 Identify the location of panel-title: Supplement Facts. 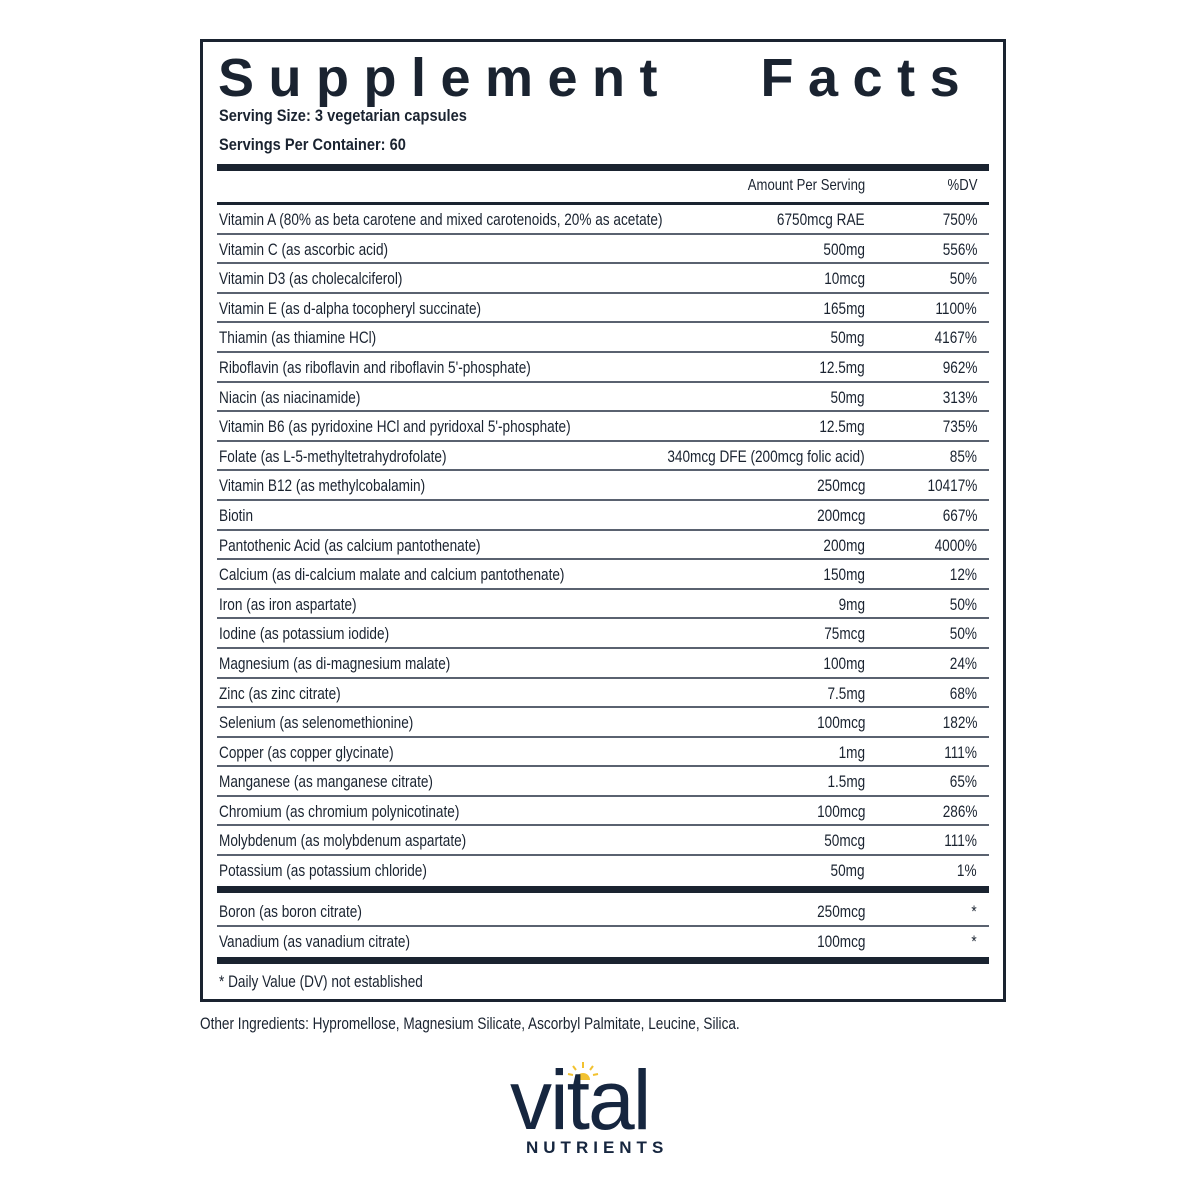
(596, 78).